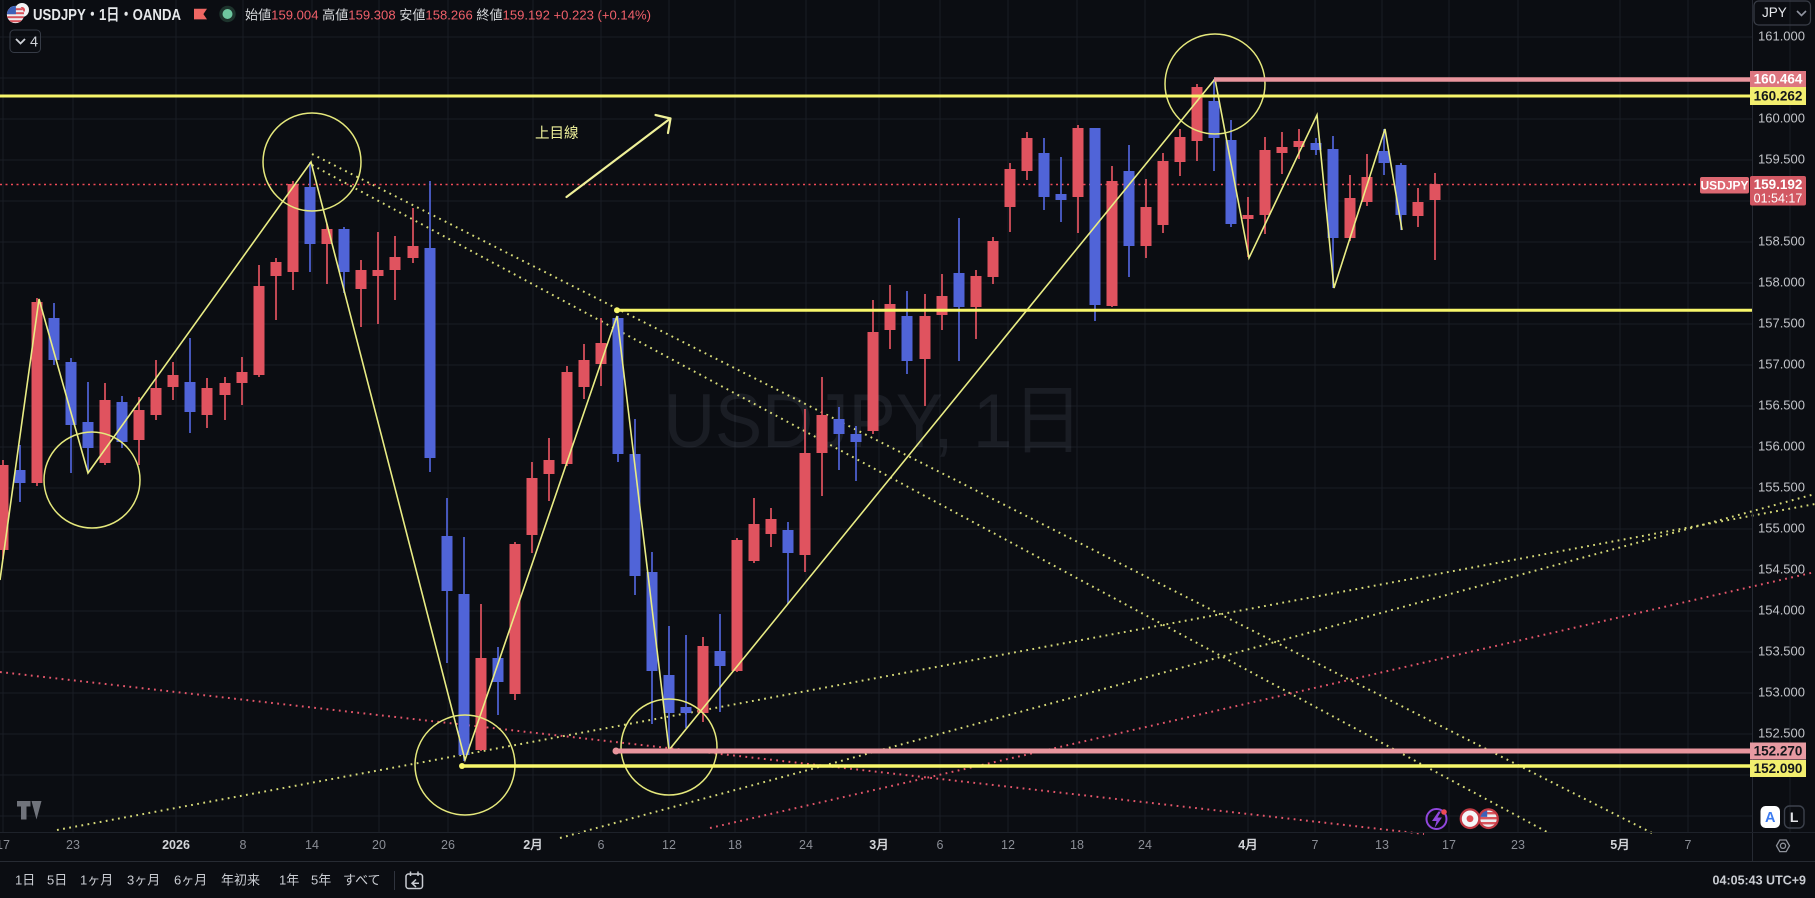  Describe the element at coordinates (1781, 159) in the screenshot. I see `svg-text: 159.500` at that location.